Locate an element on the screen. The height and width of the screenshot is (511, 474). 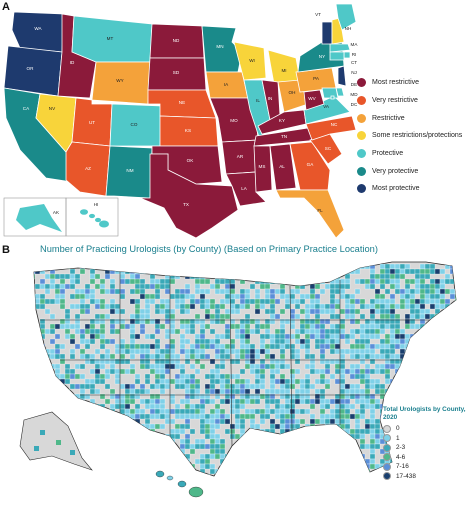
state-label-ar: AR is located at coordinates (240, 156).